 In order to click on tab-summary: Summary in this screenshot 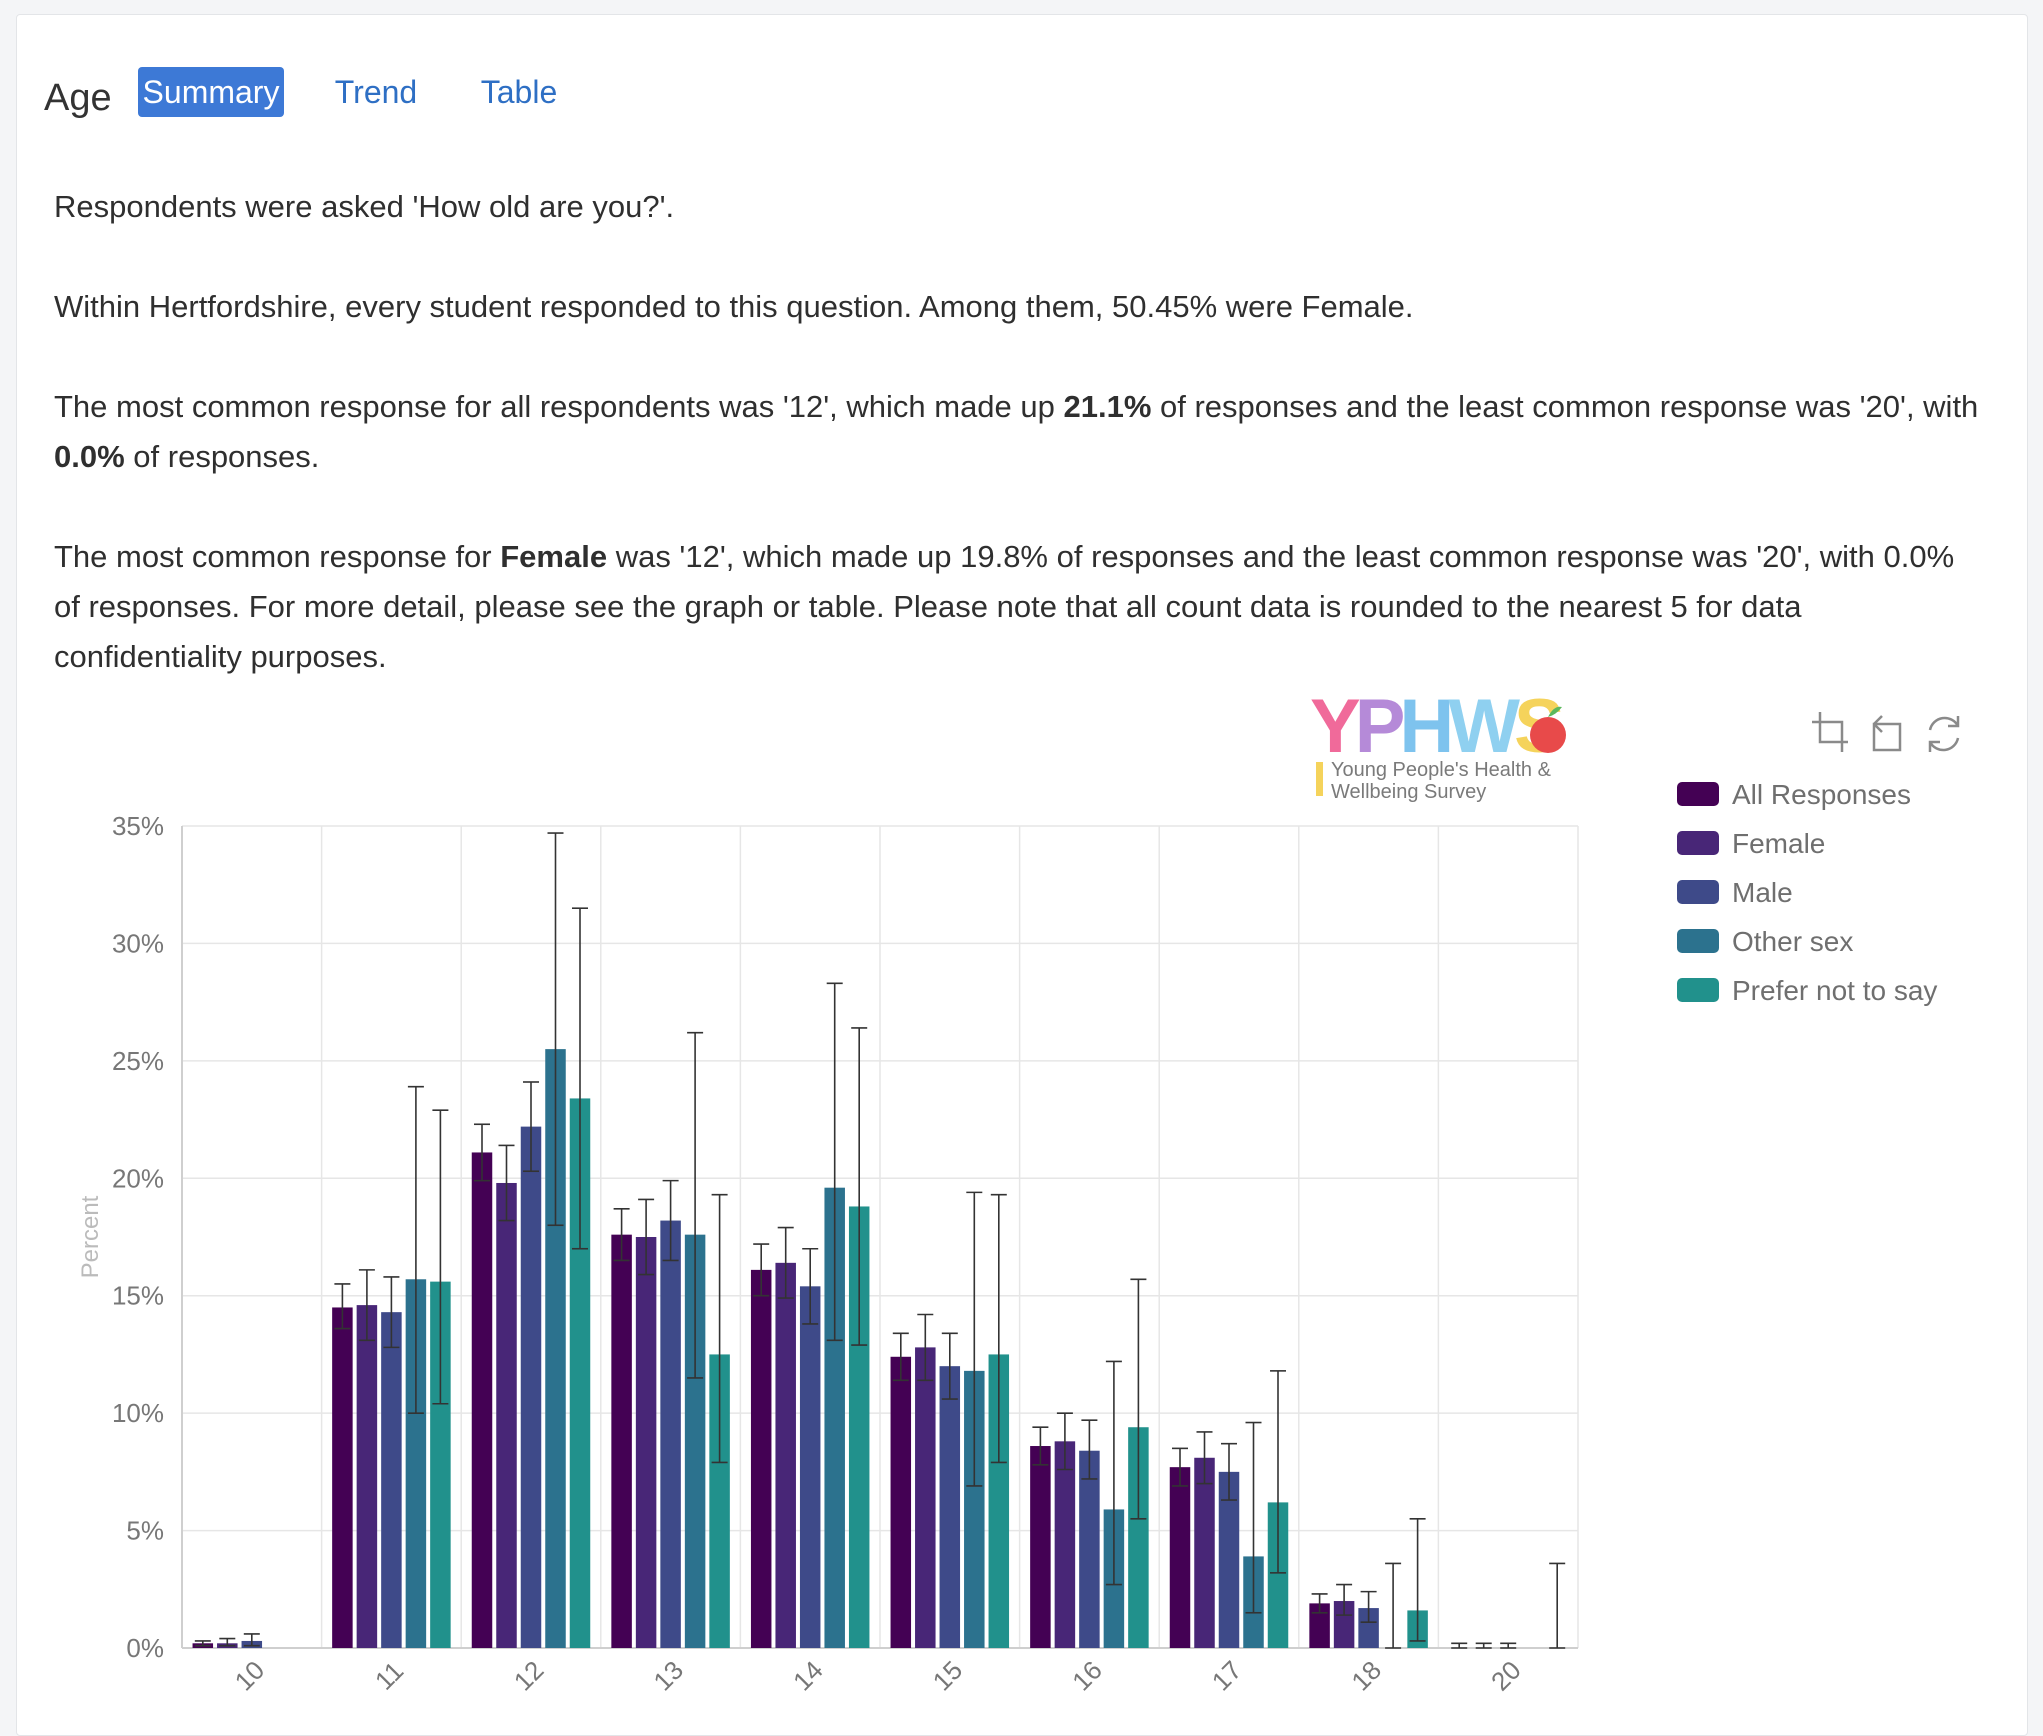, I will do `click(211, 92)`.